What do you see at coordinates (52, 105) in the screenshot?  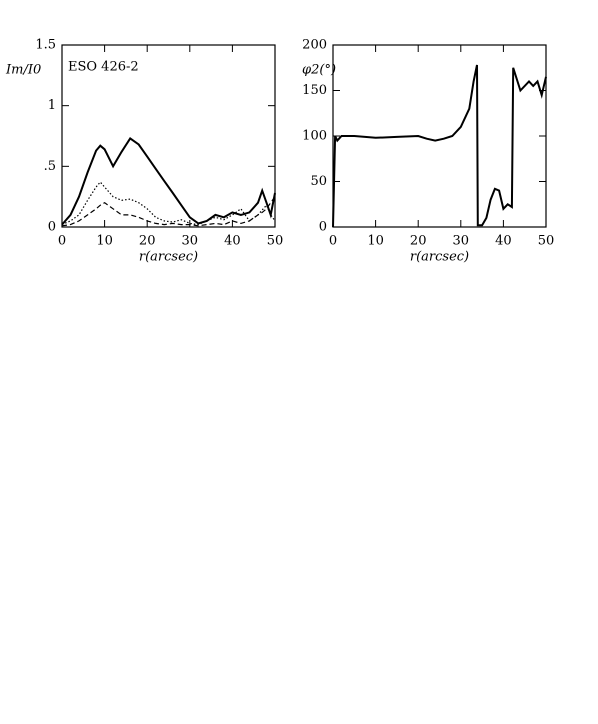 I see `y-tick-label: 1` at bounding box center [52, 105].